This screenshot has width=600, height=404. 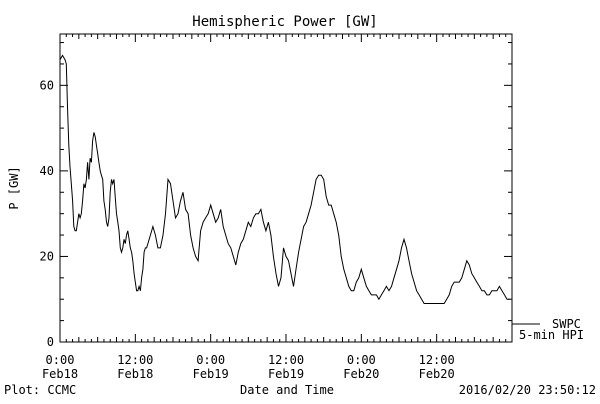 I want to click on y-tick-label: 40, so click(x=47, y=171).